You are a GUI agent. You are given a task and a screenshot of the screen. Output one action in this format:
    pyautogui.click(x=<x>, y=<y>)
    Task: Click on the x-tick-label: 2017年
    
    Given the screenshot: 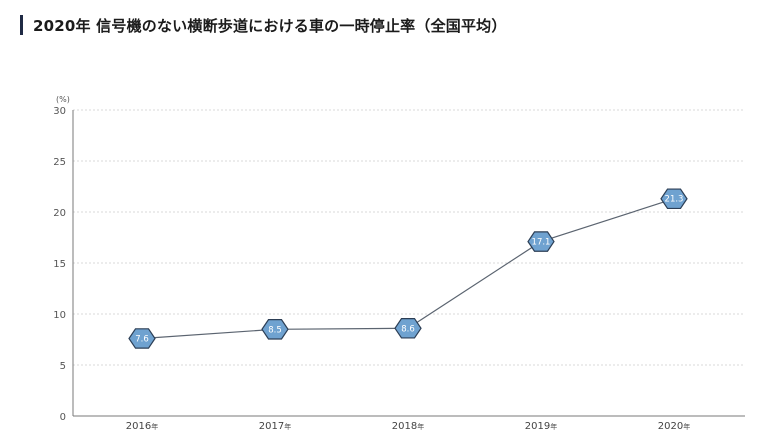 What is the action you would take?
    pyautogui.click(x=275, y=426)
    